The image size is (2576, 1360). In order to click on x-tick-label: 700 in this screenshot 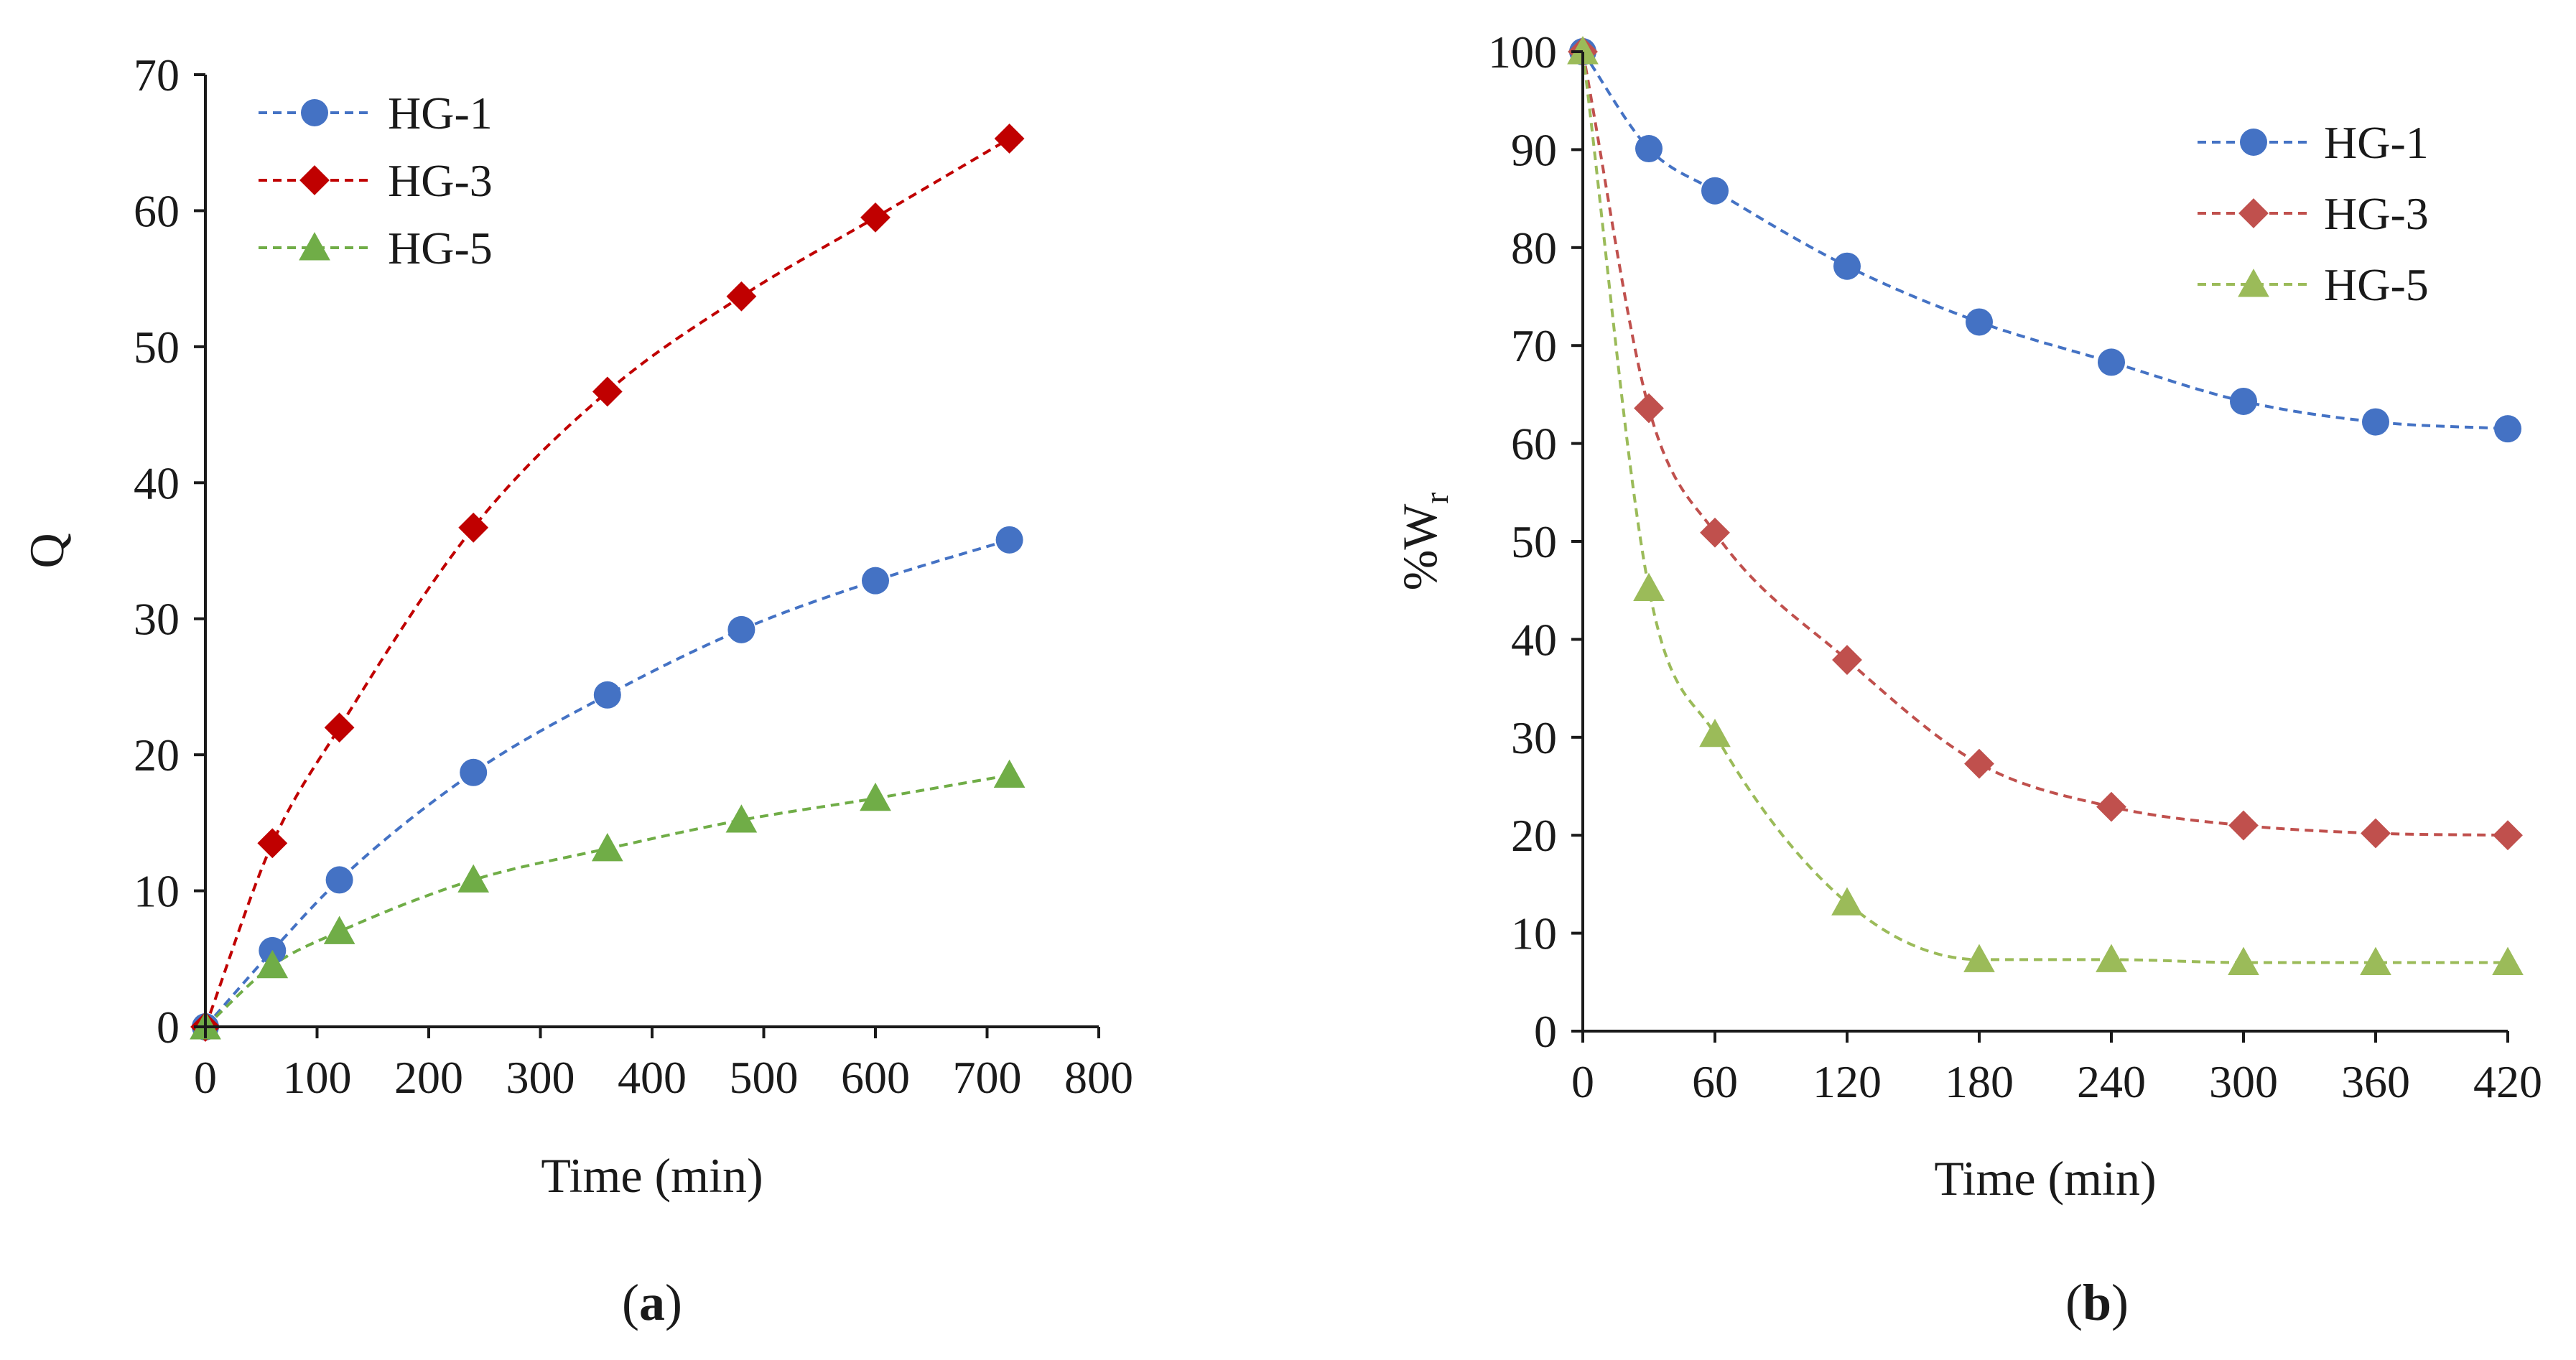, I will do `click(988, 1077)`.